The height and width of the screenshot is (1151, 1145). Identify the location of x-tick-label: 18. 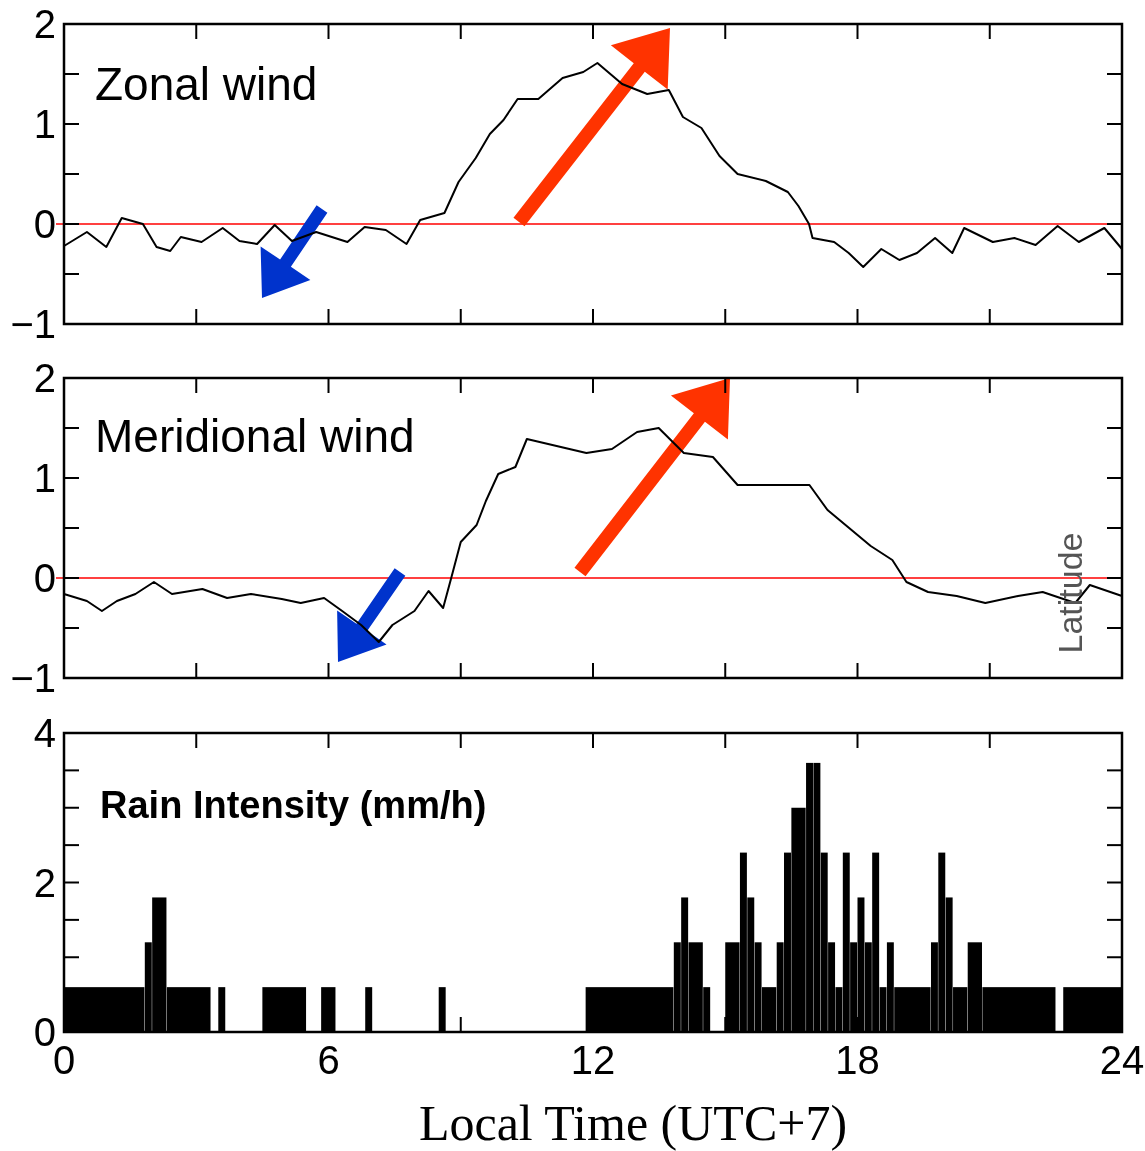
(857, 1060).